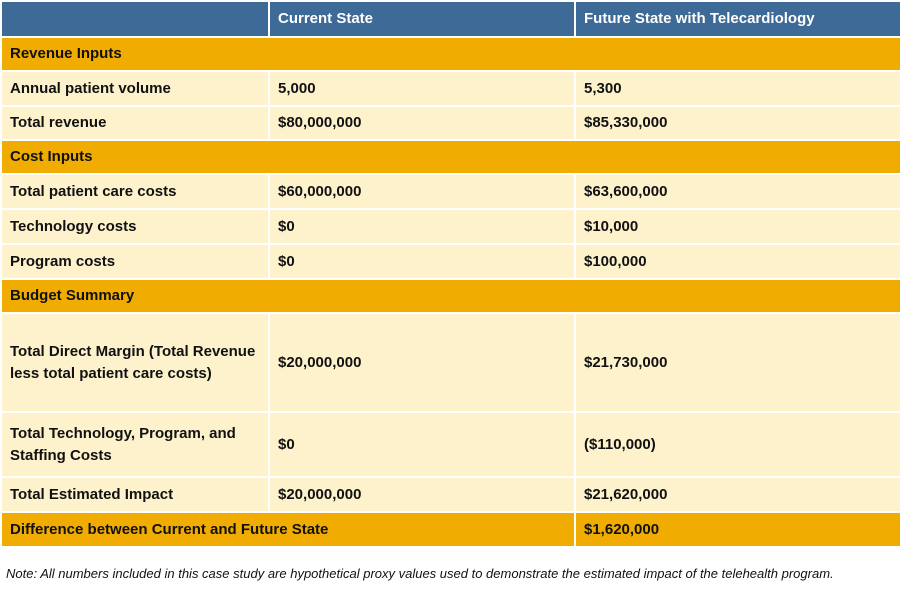 Image resolution: width=900 pixels, height=593 pixels. Describe the element at coordinates (737, 444) in the screenshot. I see `future-value: ($110,000)` at that location.